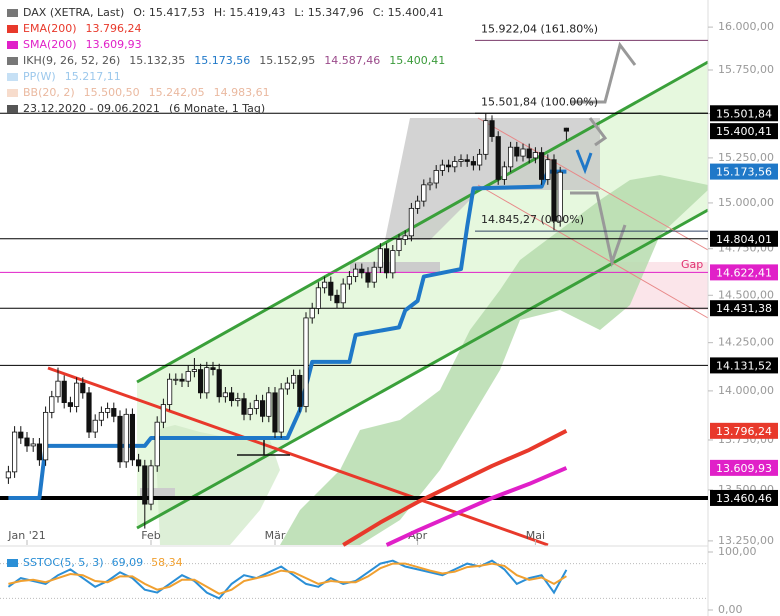 Image resolution: width=780 pixels, height=616 pixels. What do you see at coordinates (73, 12) in the screenshot?
I see `legend-text: DAX (XETRA, Last)` at bounding box center [73, 12].